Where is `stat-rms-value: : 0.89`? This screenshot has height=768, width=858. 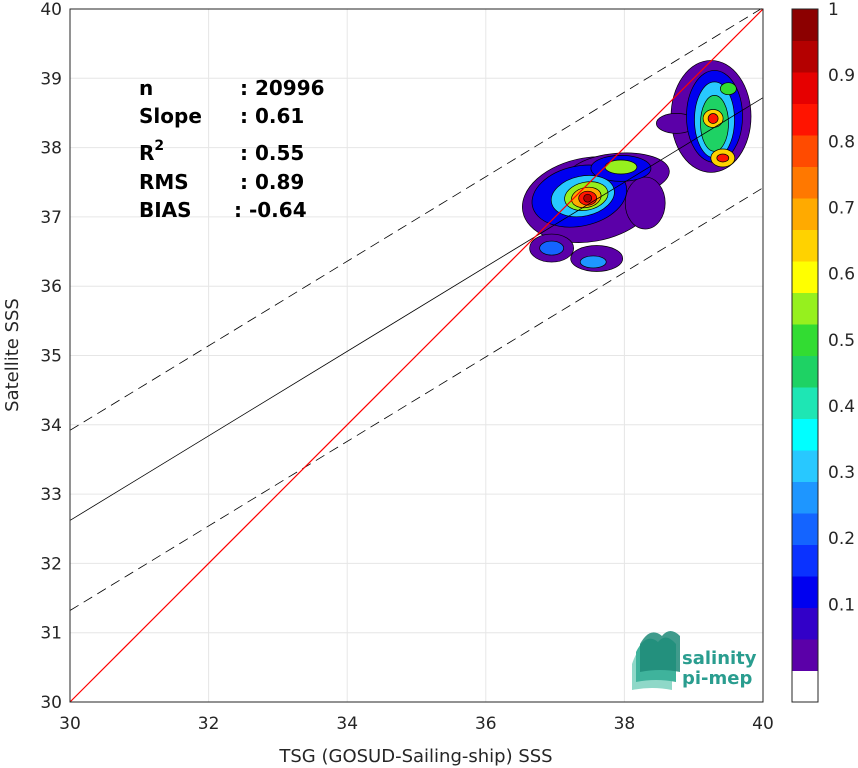 stat-rms-value: : 0.89 is located at coordinates (272, 182).